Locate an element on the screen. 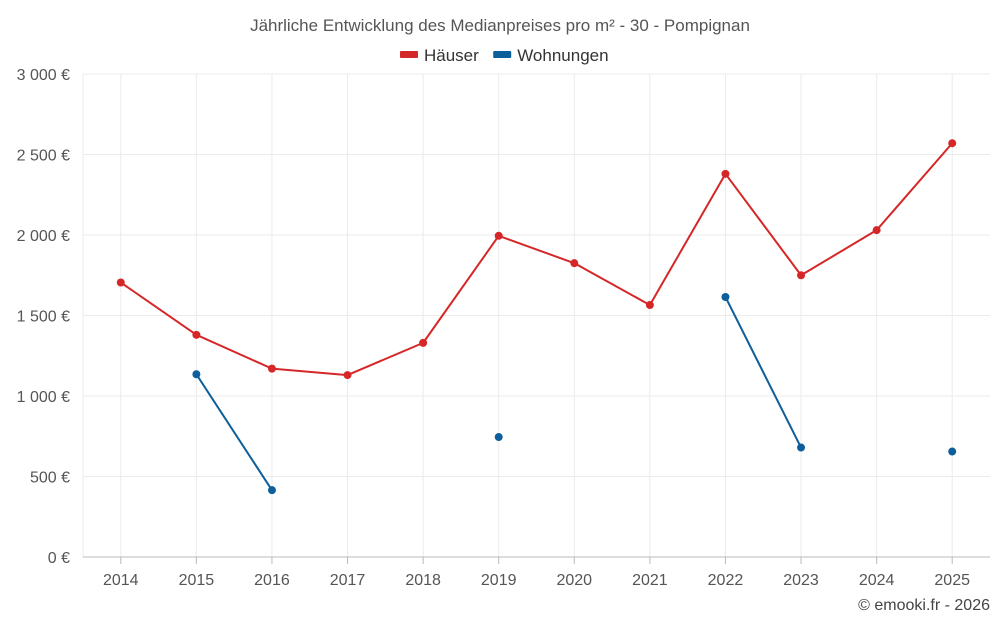 Image resolution: width=1000 pixels, height=630 pixels. x-tick-label: 2019 is located at coordinates (499, 580).